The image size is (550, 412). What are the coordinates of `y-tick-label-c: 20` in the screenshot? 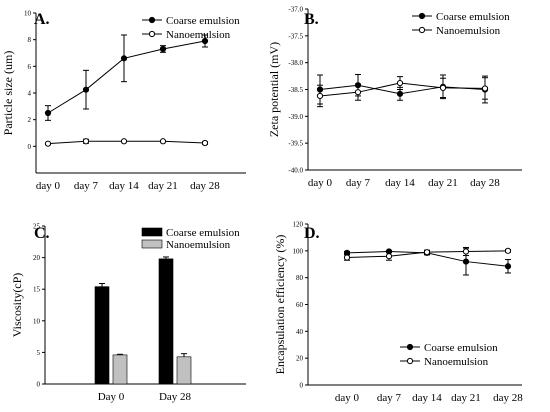 It's located at (37, 258).